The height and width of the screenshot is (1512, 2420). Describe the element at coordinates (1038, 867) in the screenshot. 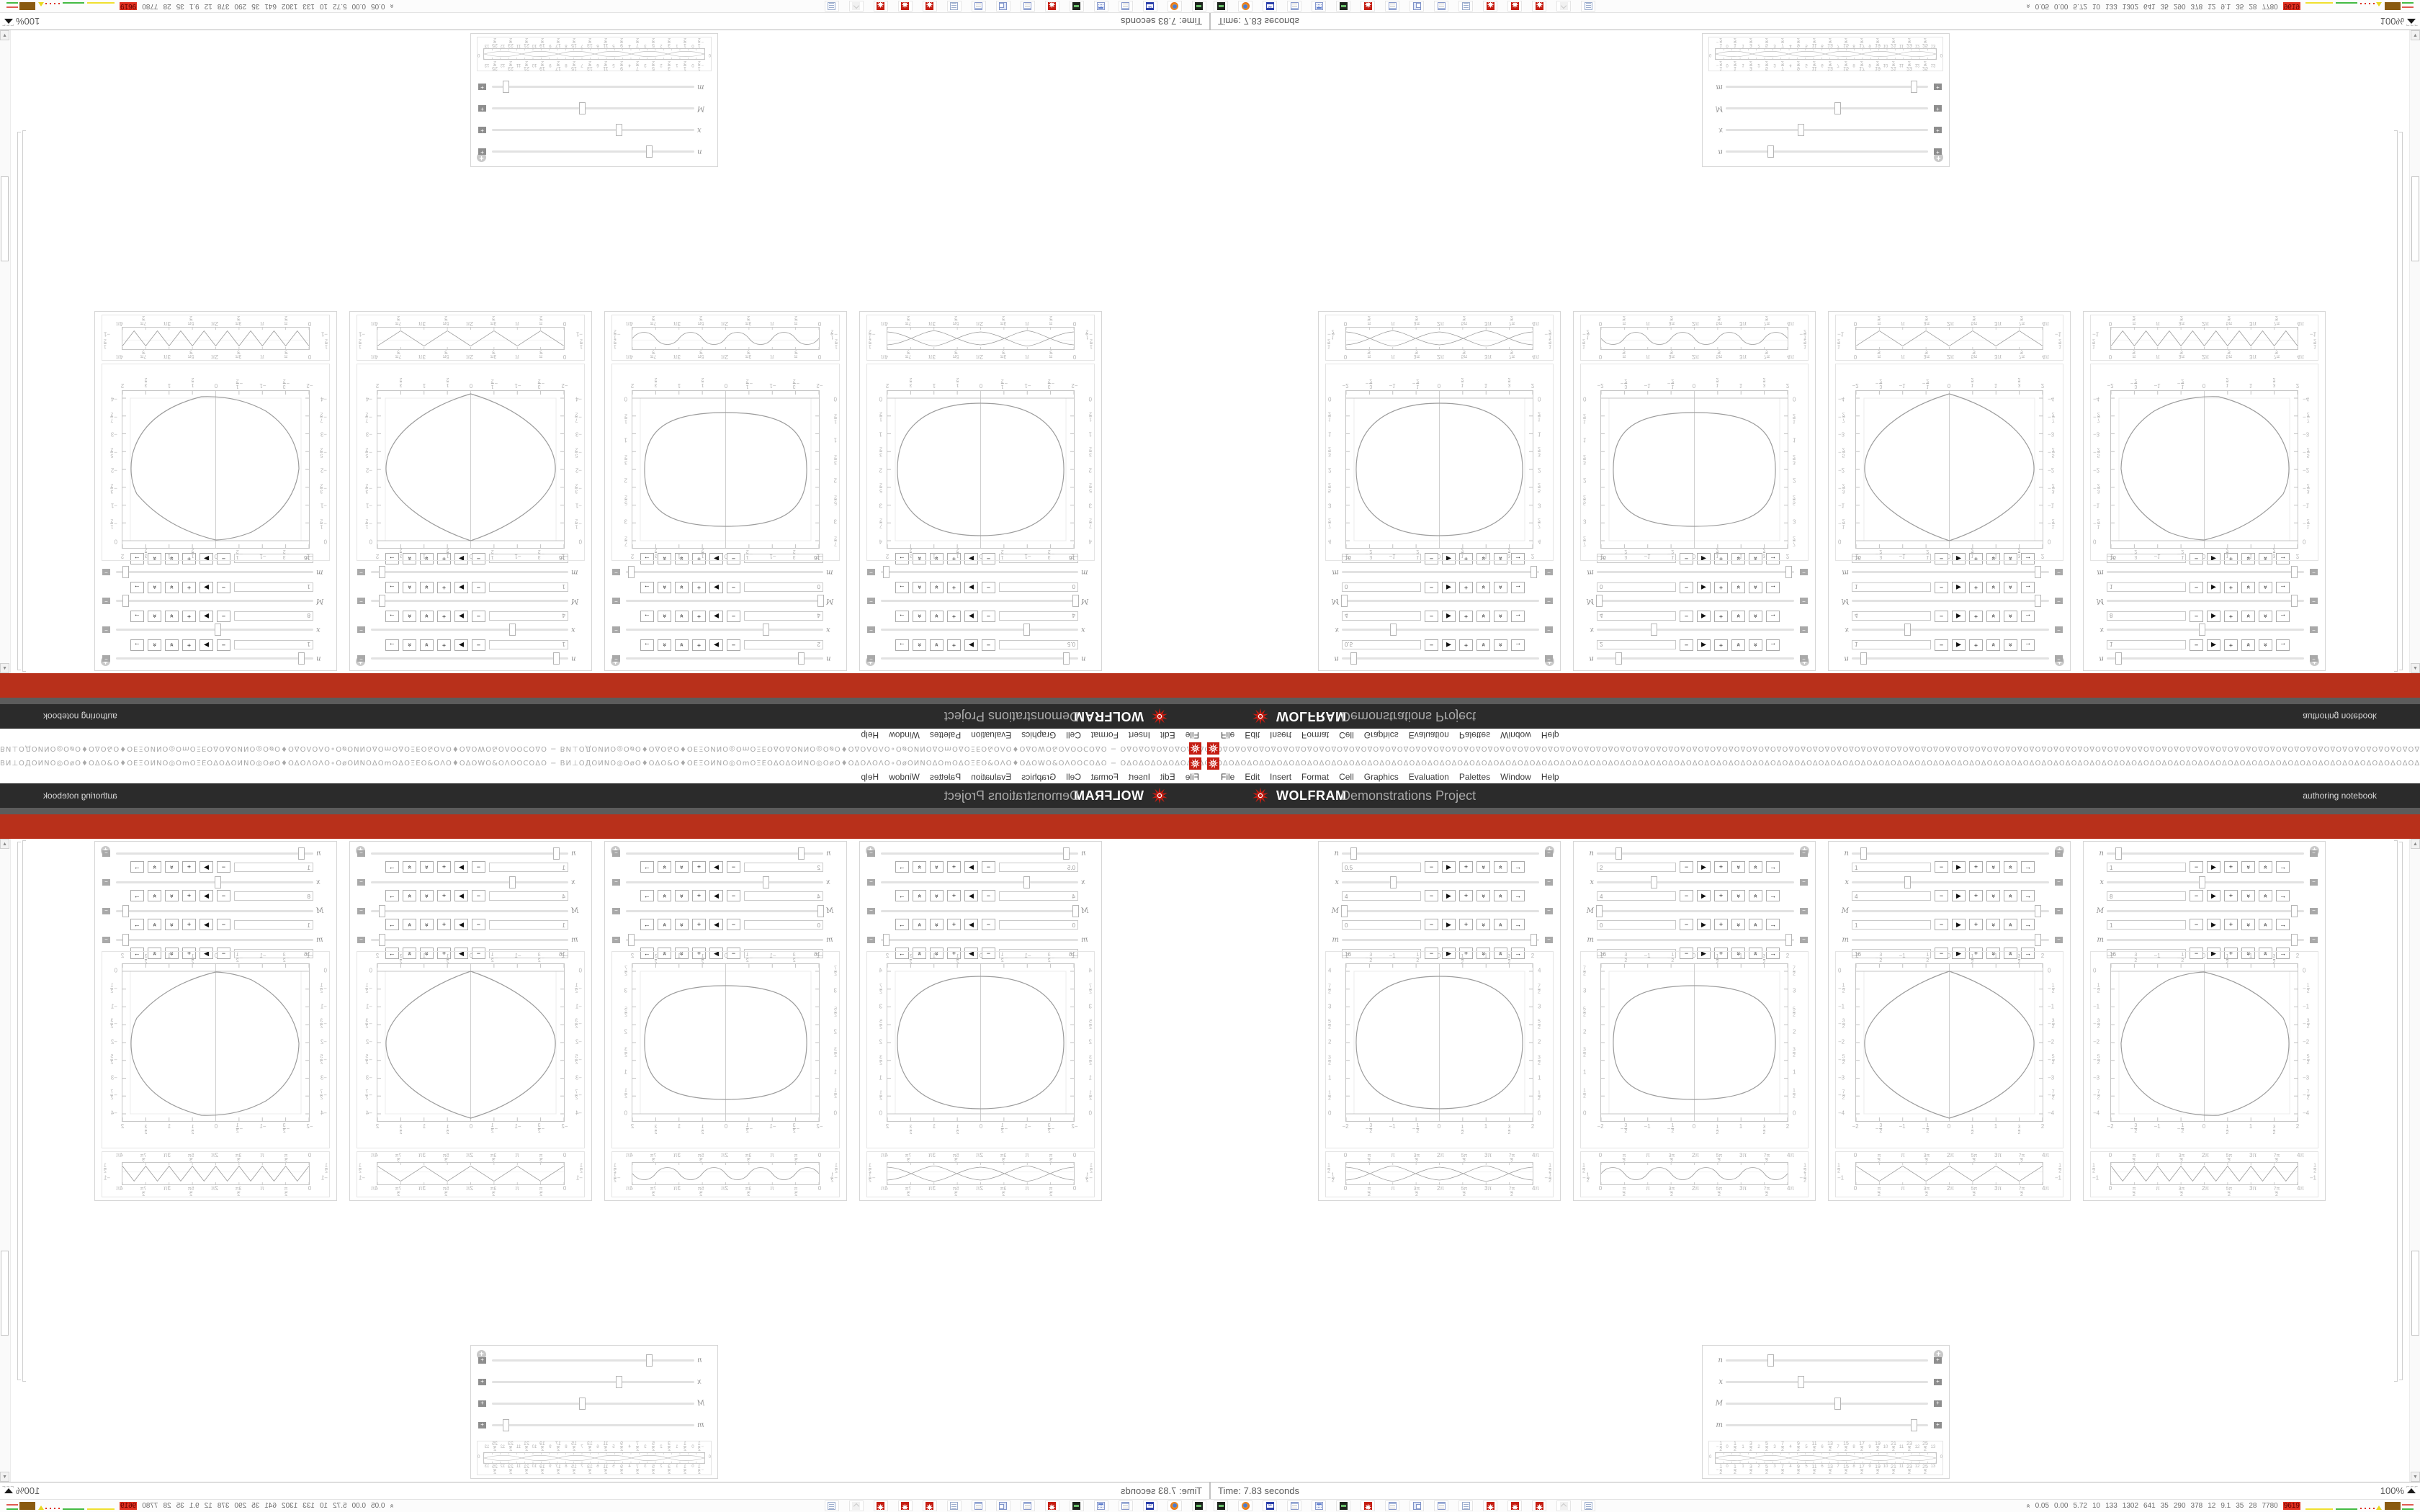

I see `value-field: 0.5` at that location.